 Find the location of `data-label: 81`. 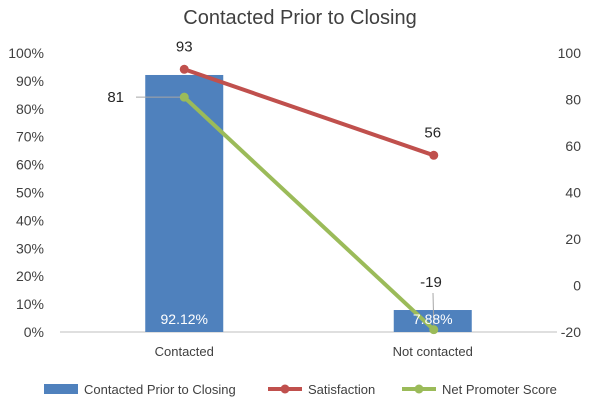

data-label: 81 is located at coordinates (115, 97).